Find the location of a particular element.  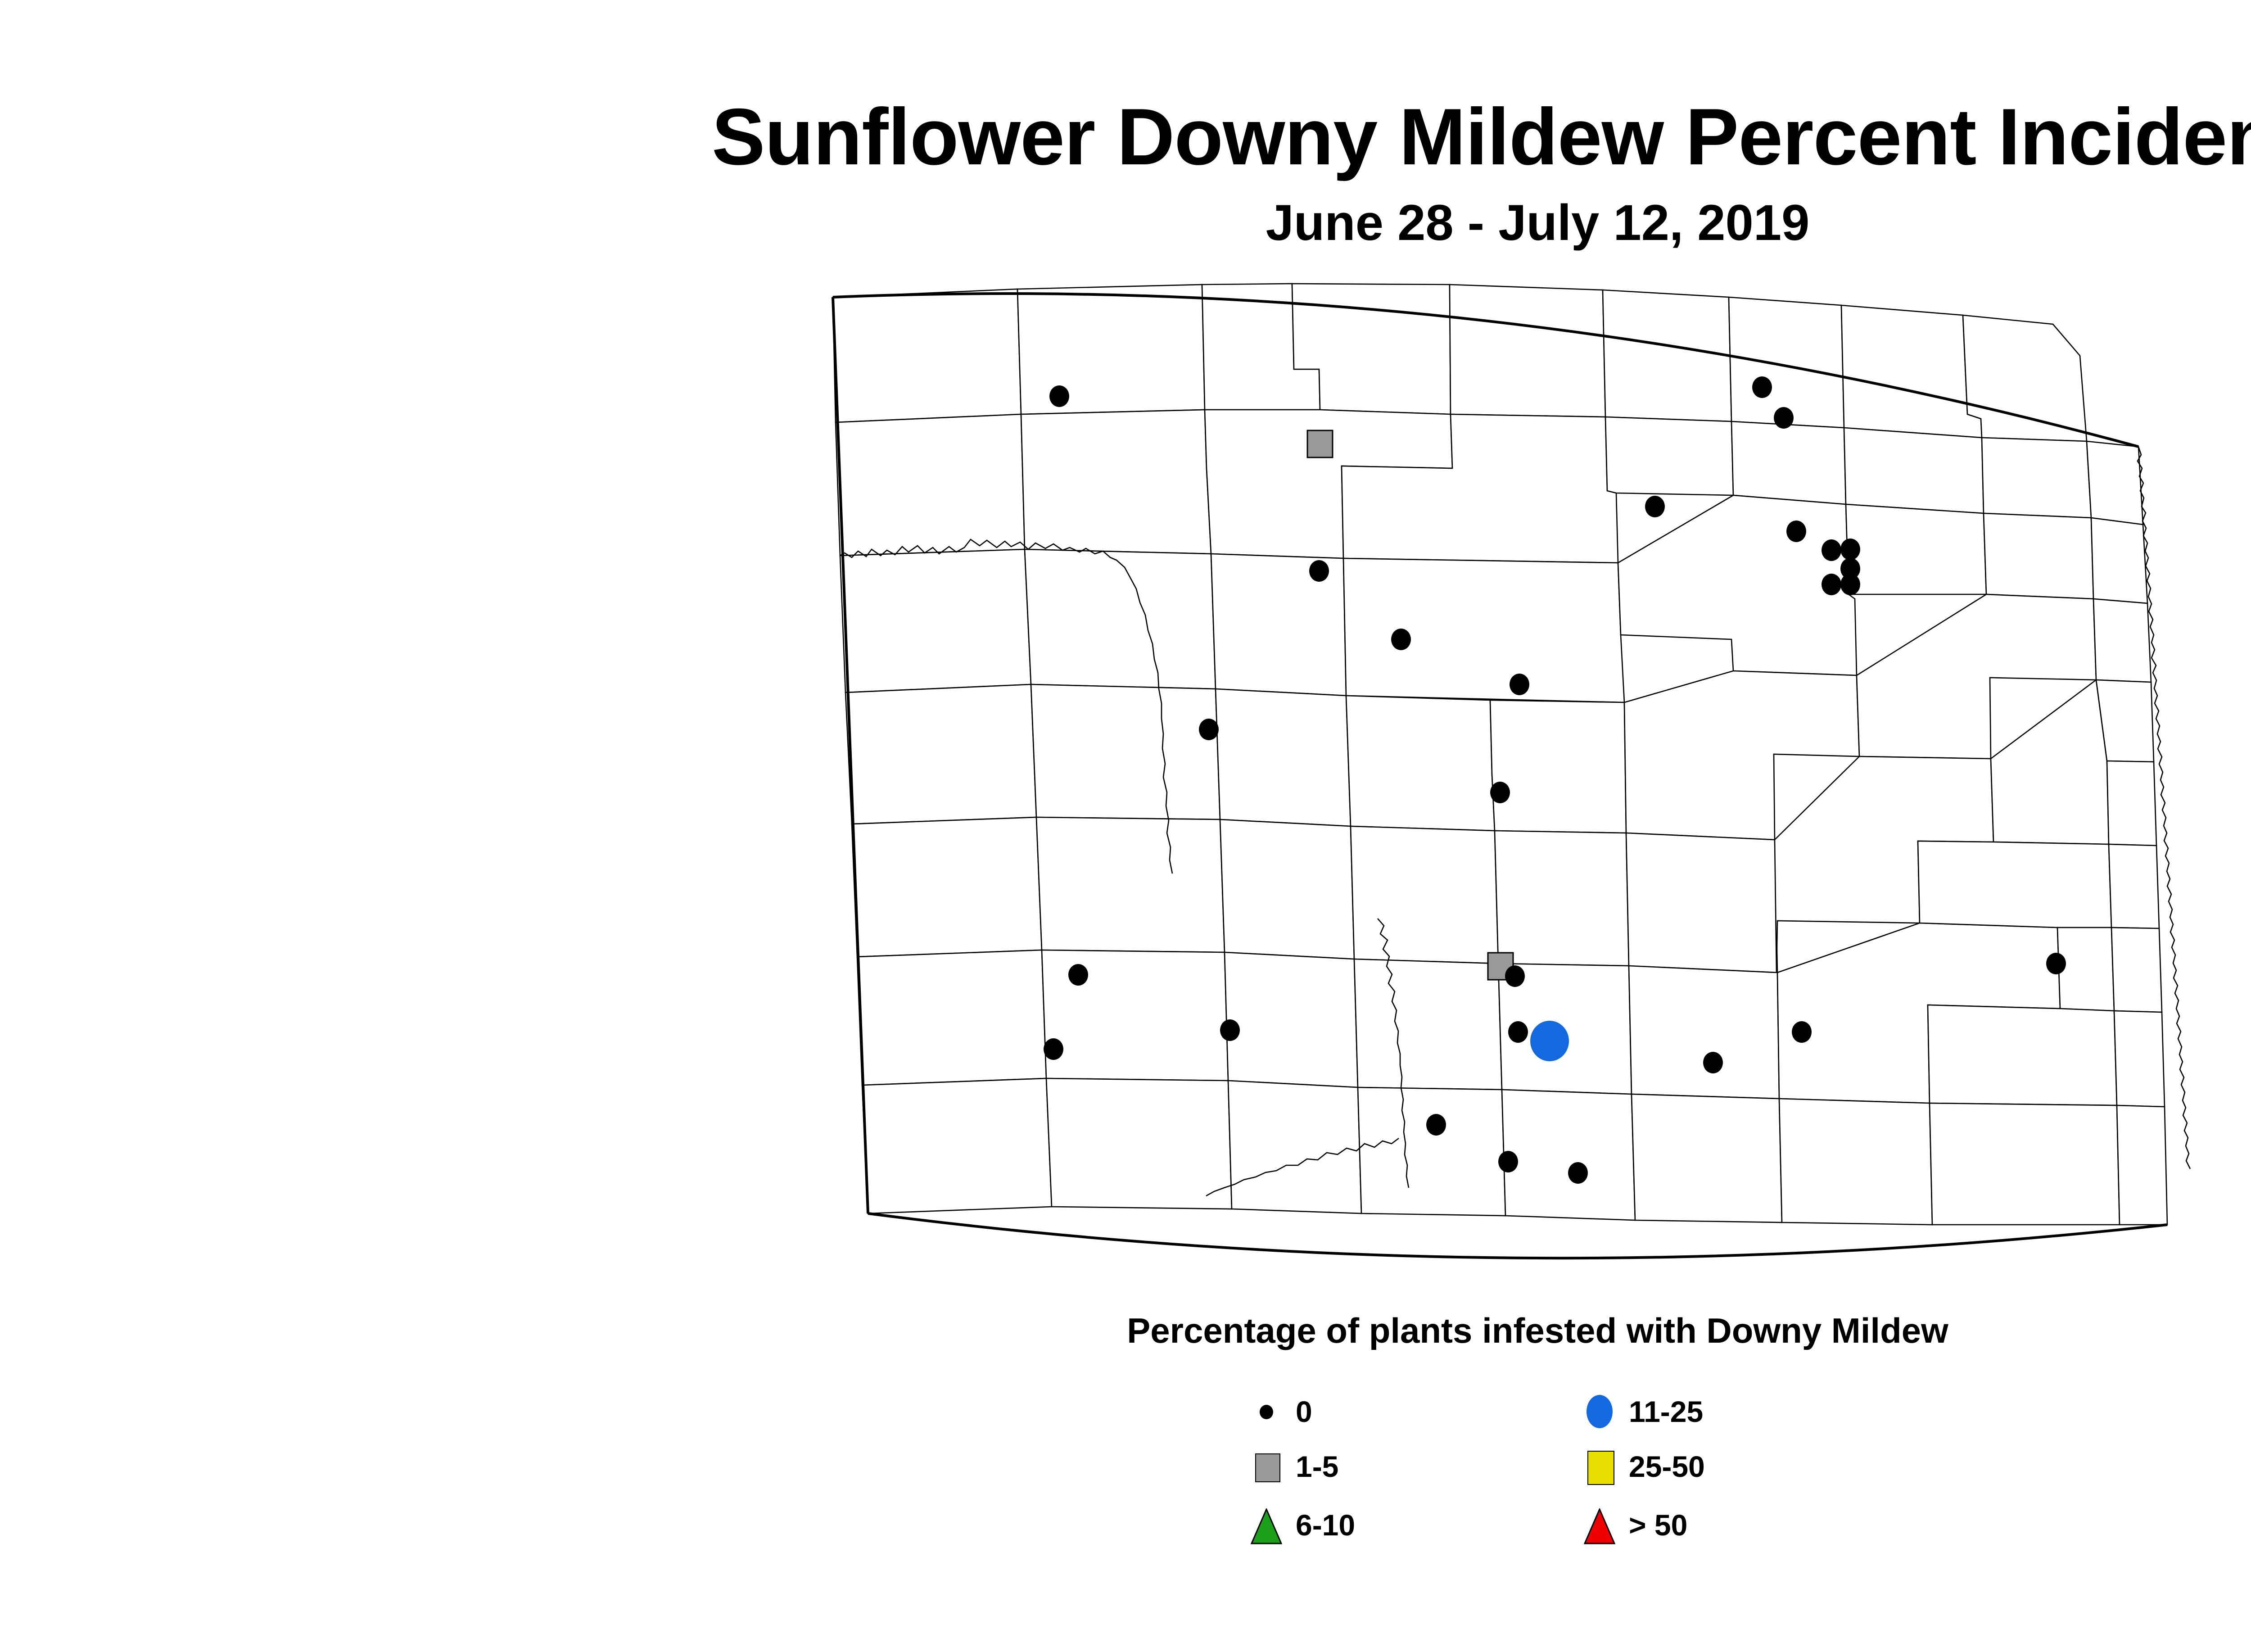

legend-item-25-50: 25-50 is located at coordinates (1643, 1467).